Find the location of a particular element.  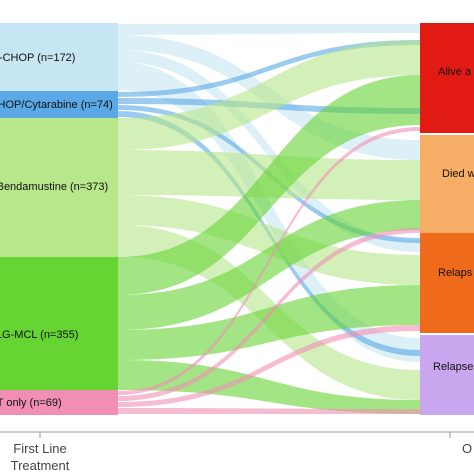

flow-nlg-relapsed2 is located at coordinates (269, 387).